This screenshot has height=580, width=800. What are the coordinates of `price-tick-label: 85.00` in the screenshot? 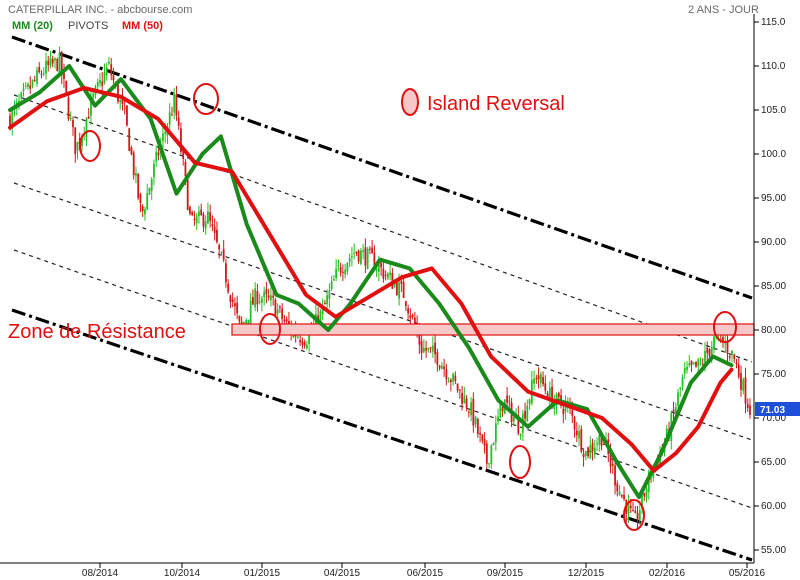 It's located at (773, 286).